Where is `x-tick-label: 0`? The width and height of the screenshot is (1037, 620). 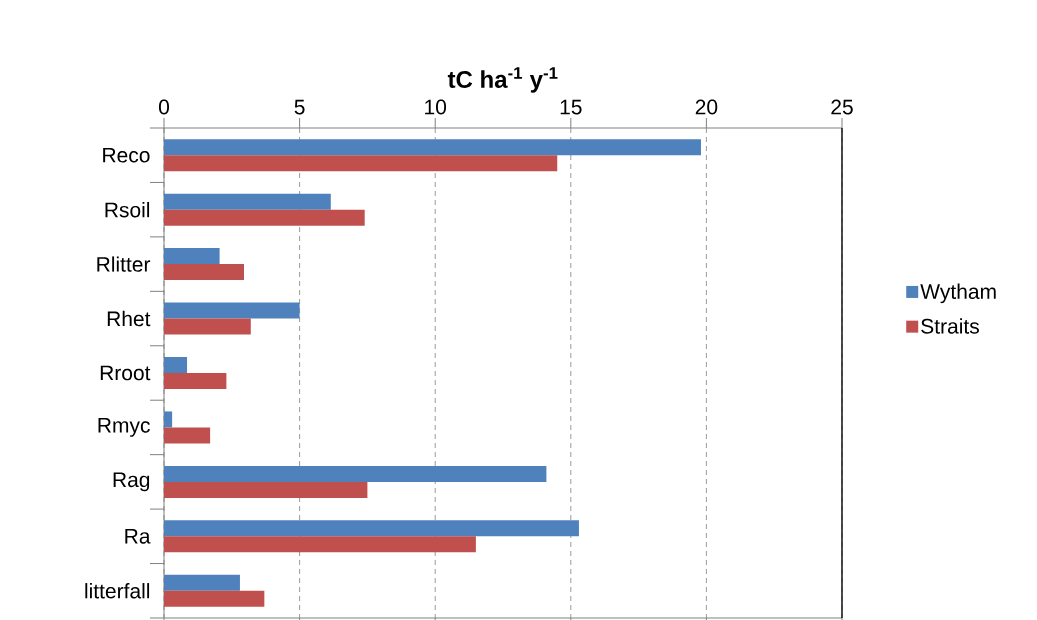
x-tick-label: 0 is located at coordinates (164, 107).